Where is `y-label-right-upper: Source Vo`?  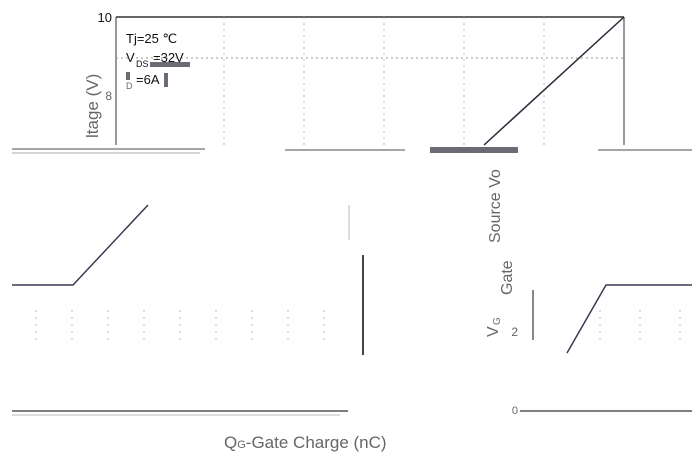
y-label-right-upper: Source Vo is located at coordinates (495, 206).